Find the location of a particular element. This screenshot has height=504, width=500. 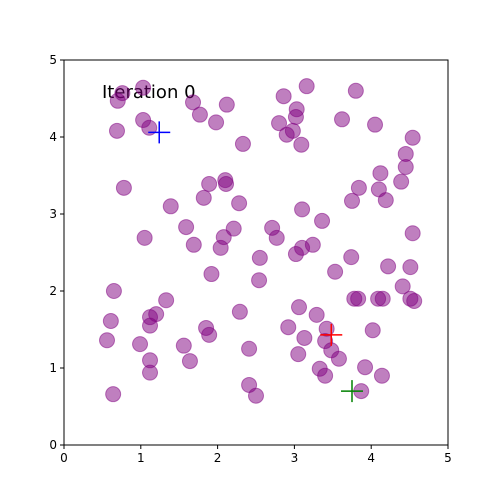

x-tick-label: 3 is located at coordinates (295, 458).